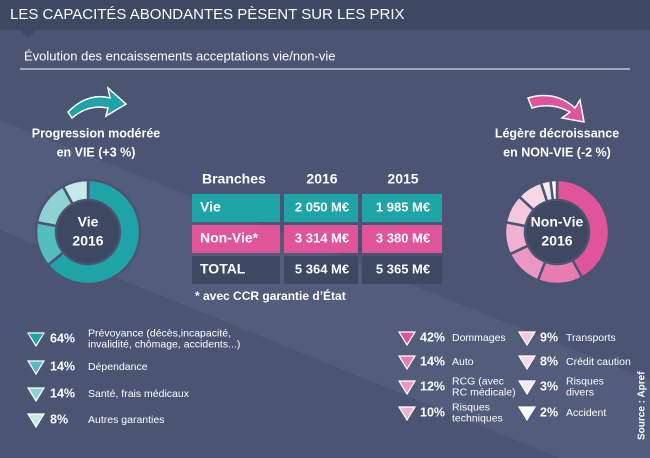  I want to click on legend-label: Accident, so click(586, 413).